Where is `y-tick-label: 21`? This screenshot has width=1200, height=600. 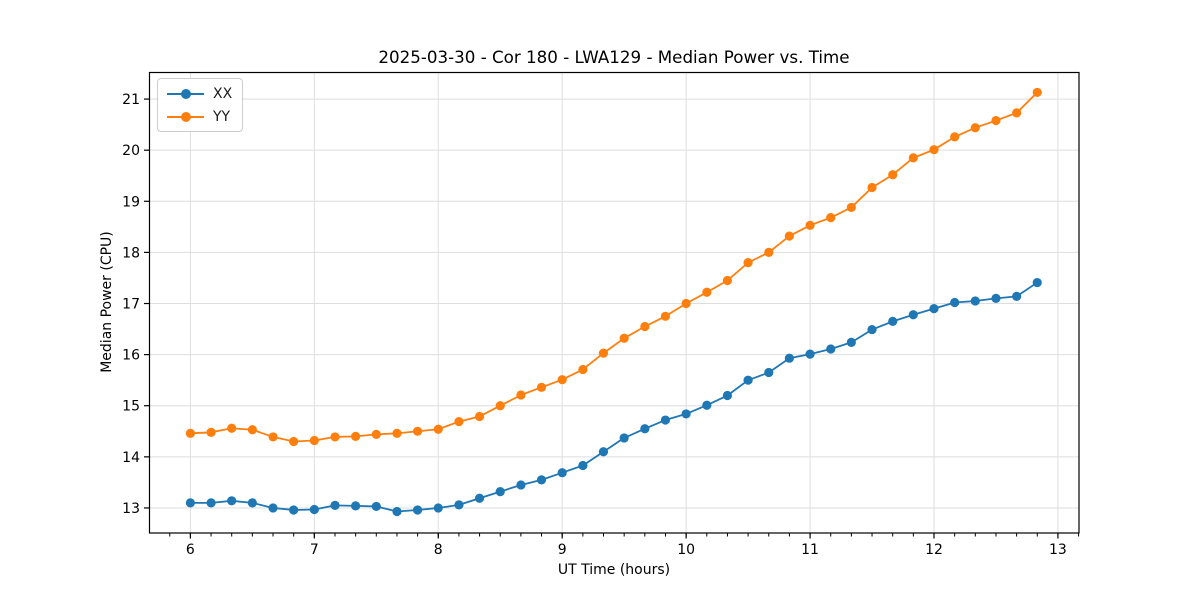
y-tick-label: 21 is located at coordinates (131, 100).